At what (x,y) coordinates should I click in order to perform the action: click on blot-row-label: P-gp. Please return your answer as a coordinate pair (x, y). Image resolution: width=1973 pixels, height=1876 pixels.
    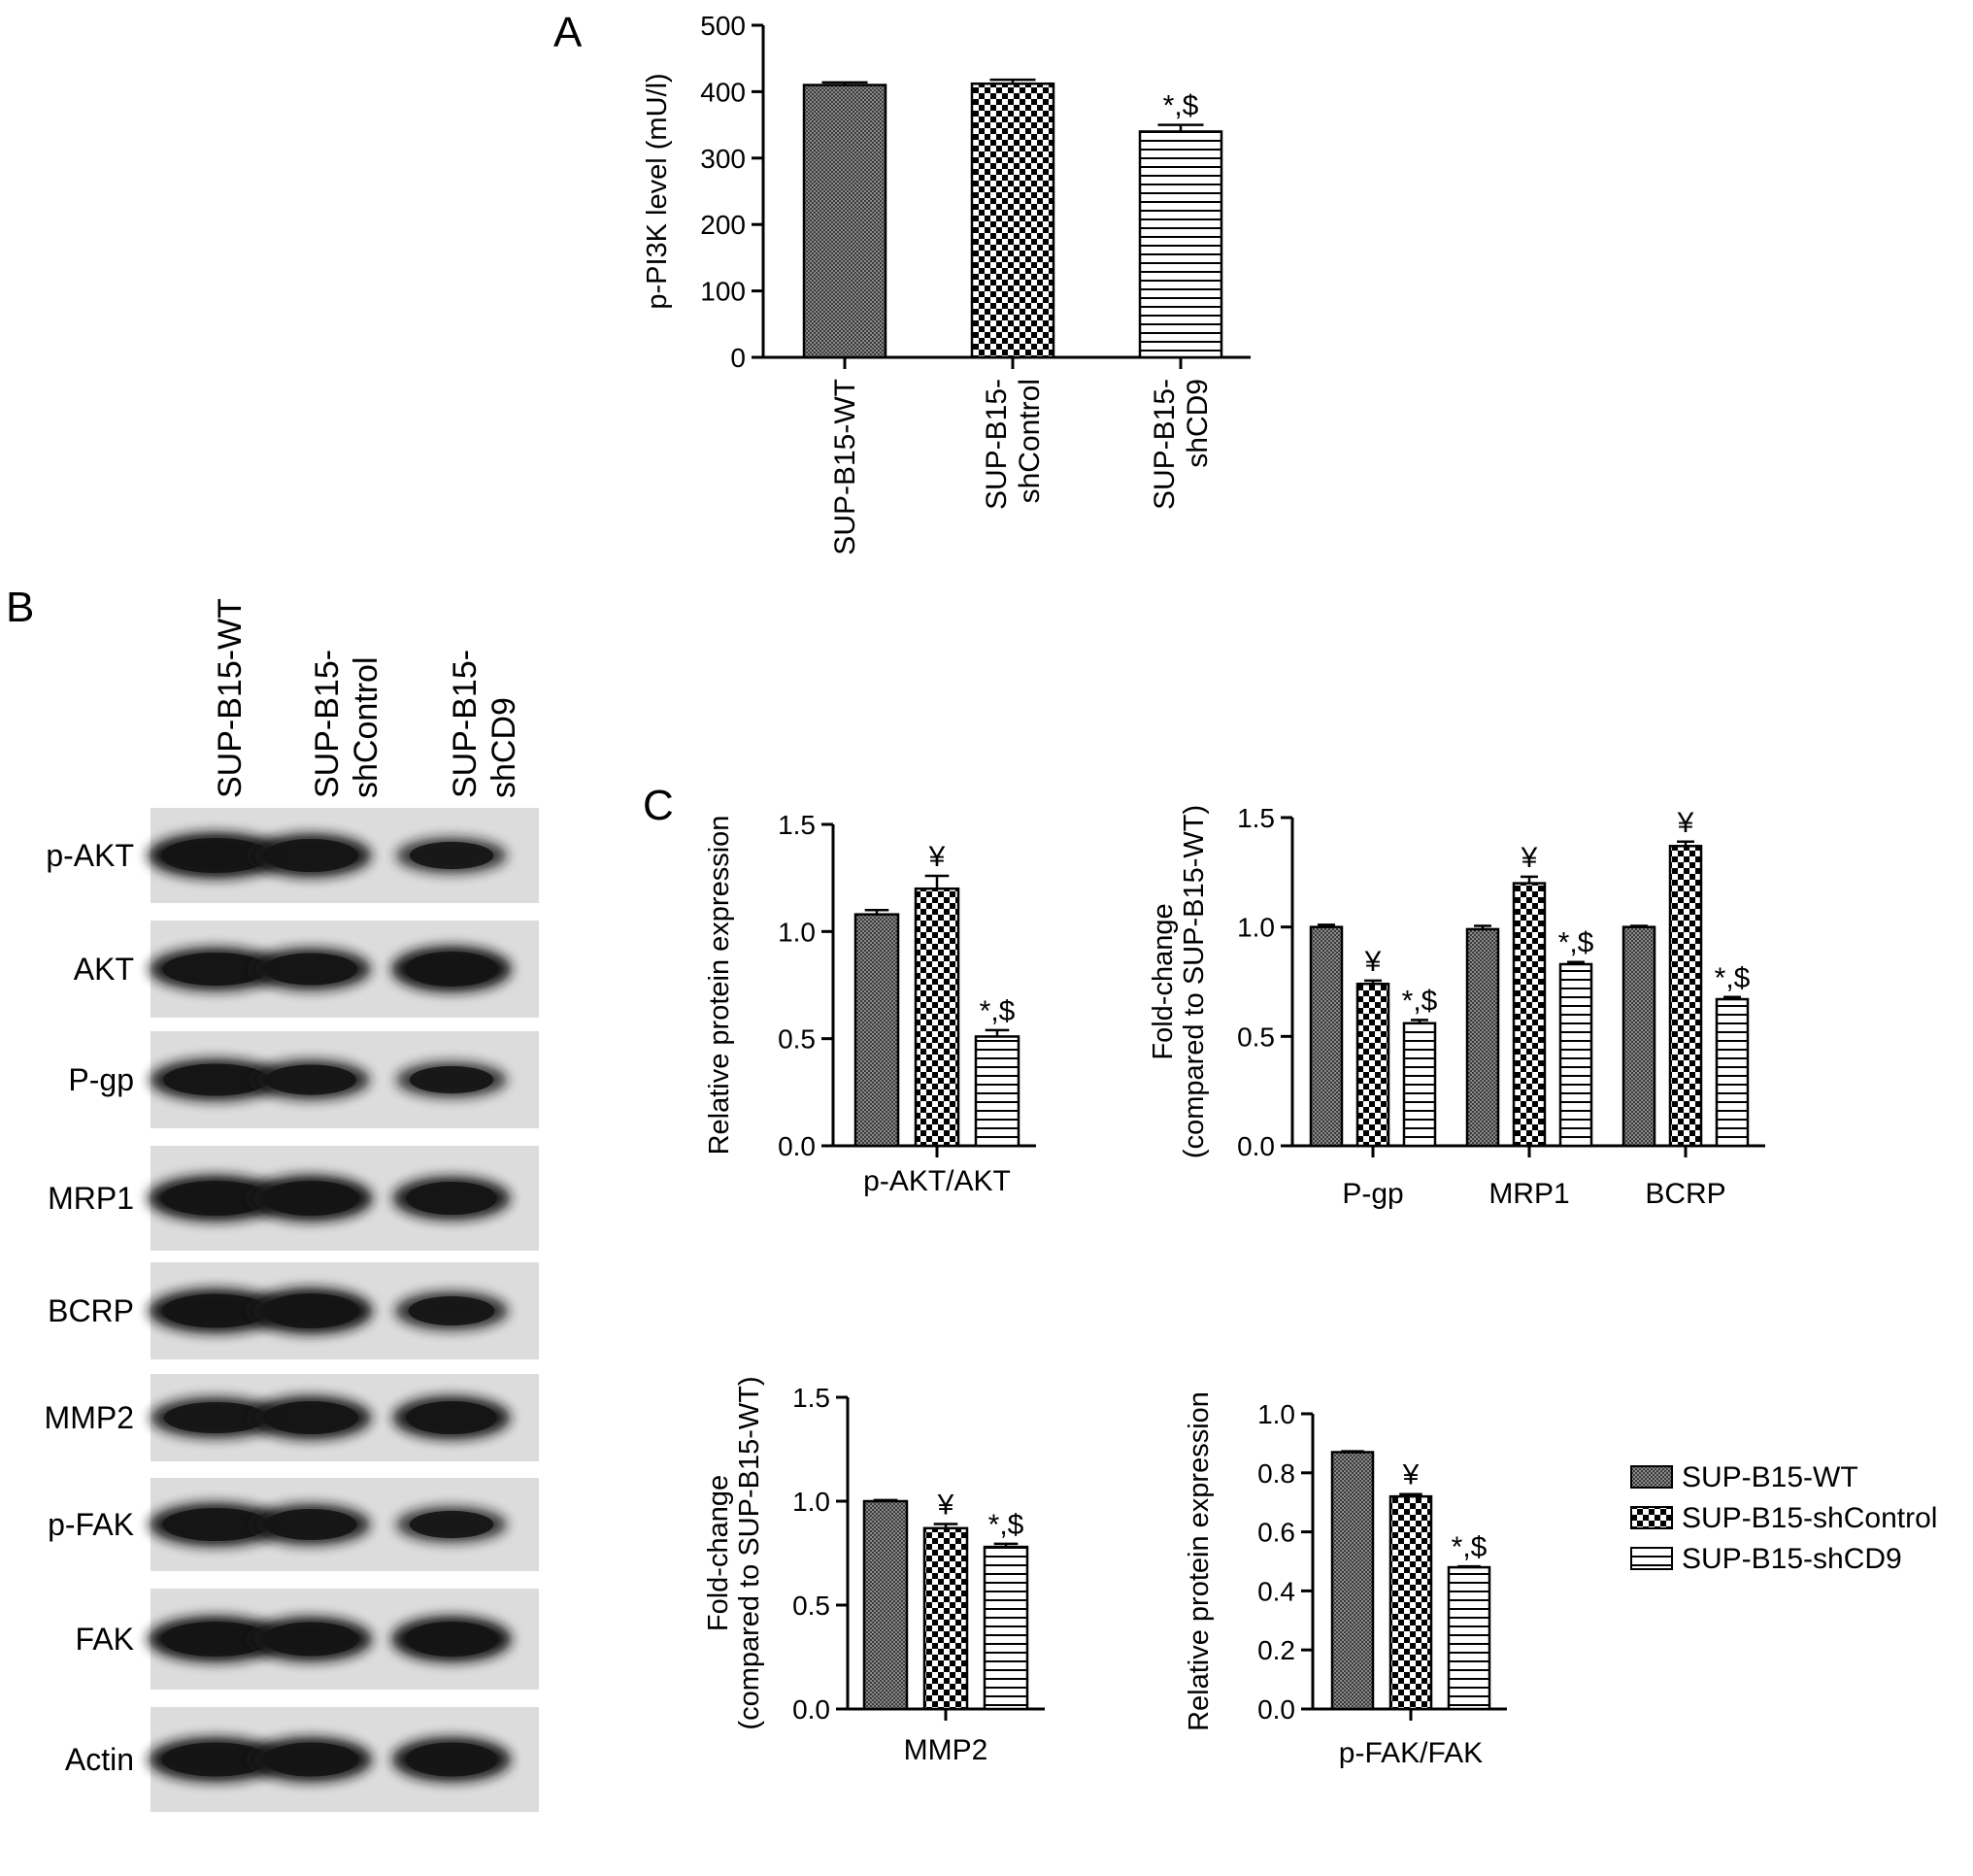
    Looking at the image, I should click on (101, 1080).